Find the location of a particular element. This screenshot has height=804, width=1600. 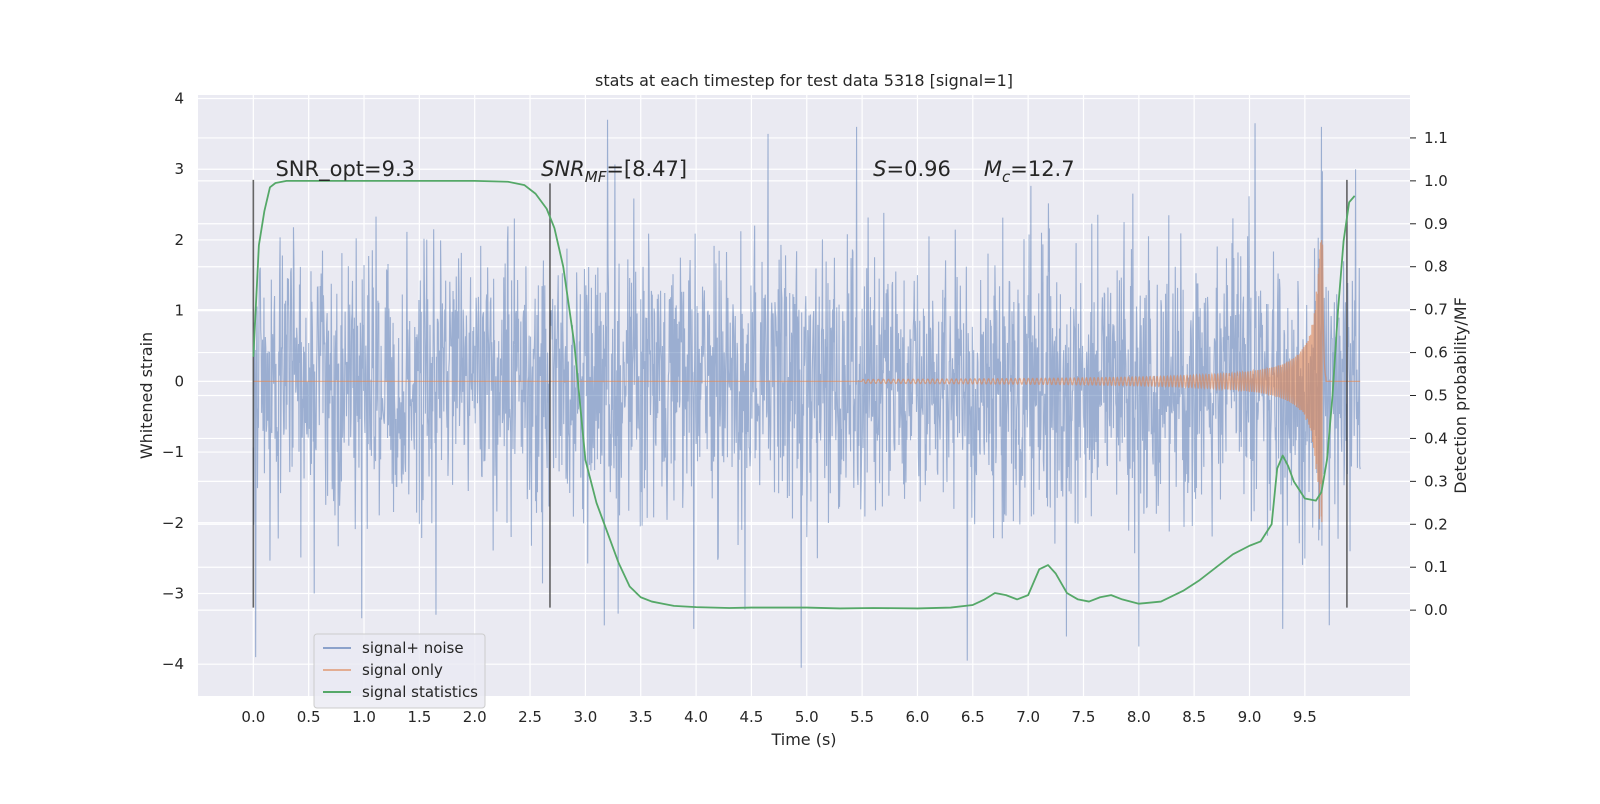

x-tick-label: 9.0 is located at coordinates (1250, 717).